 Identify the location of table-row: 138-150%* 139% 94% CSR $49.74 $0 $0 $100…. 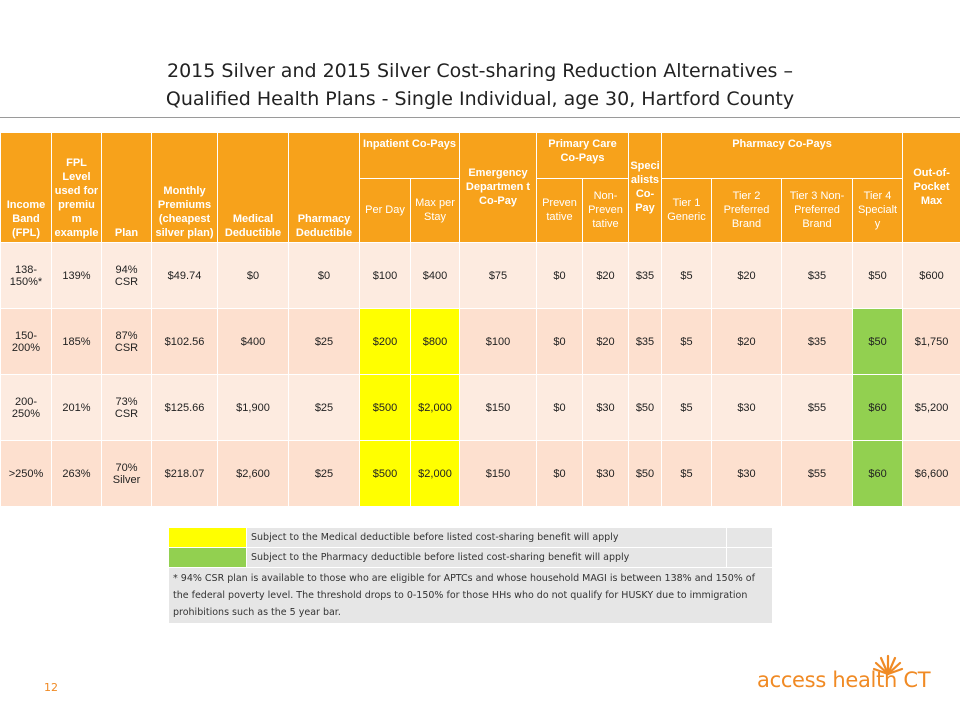
(480, 275).